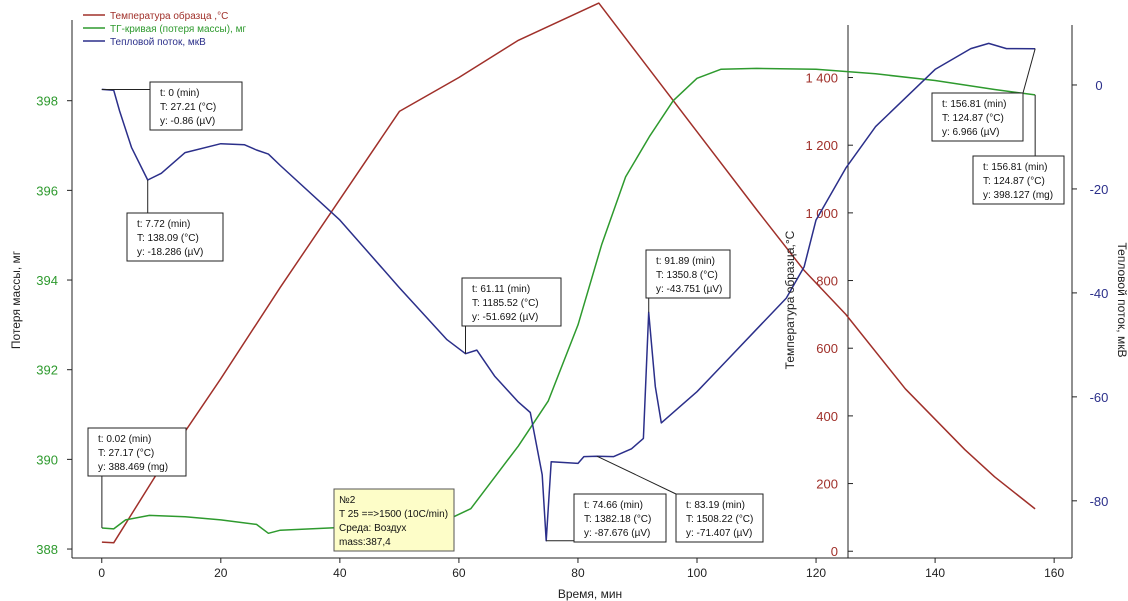 The width and height of the screenshot is (1128, 601). Describe the element at coordinates (821, 78) in the screenshot. I see `temperature-tick-label: 1 400` at that location.